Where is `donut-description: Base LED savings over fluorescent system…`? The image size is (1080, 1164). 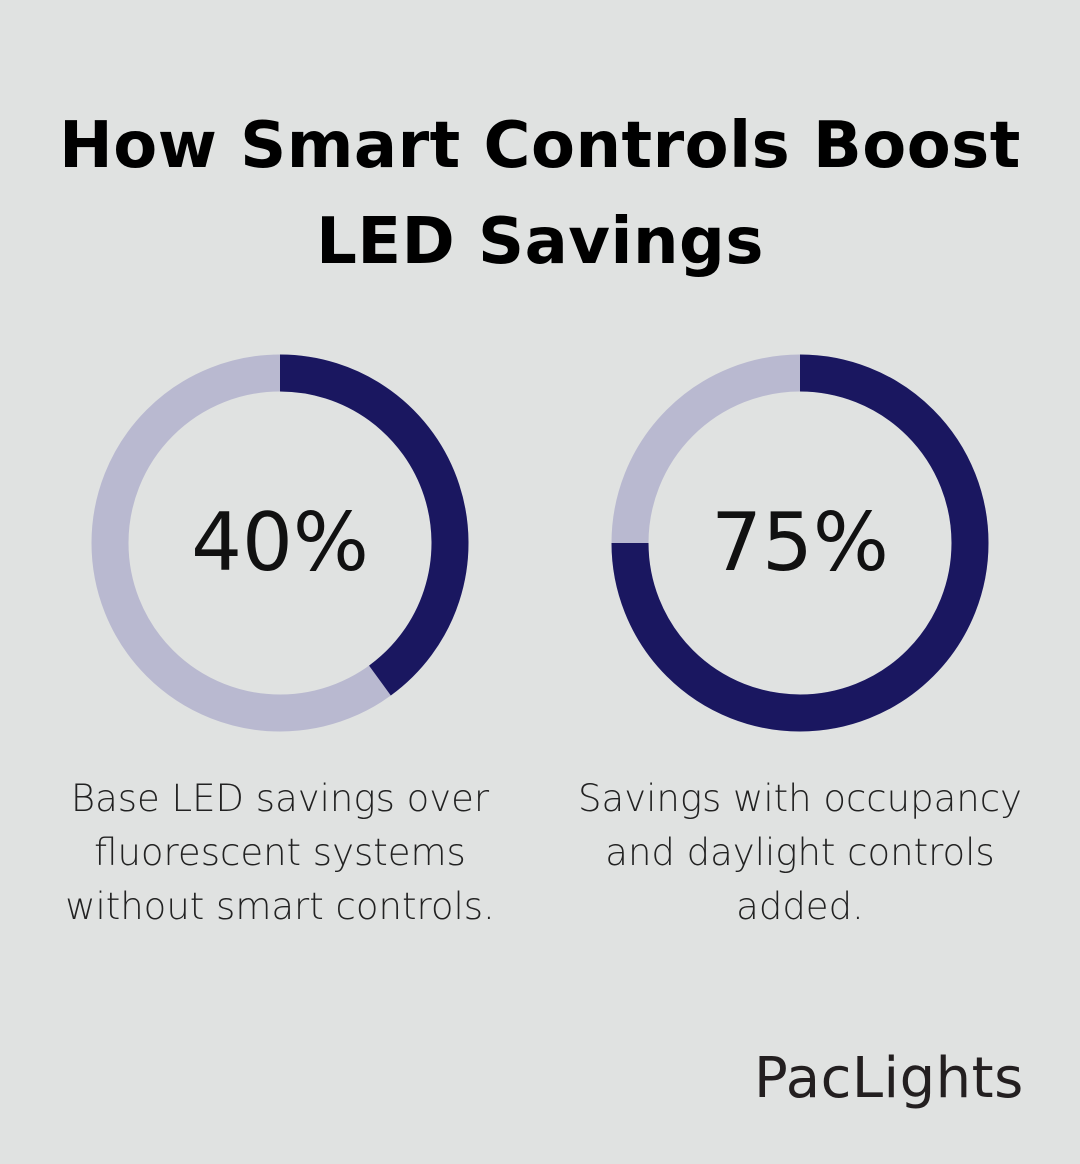 donut-description: Base LED savings over fluorescent system… is located at coordinates (280, 852).